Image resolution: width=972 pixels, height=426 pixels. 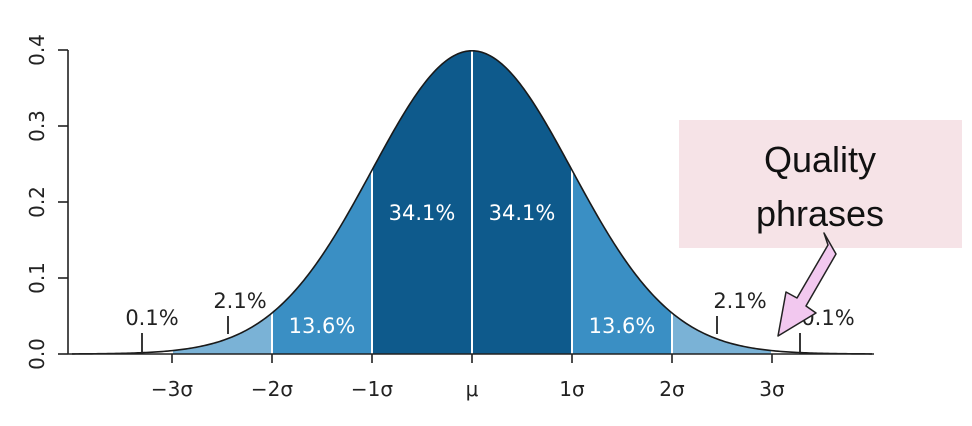 I want to click on percent-label-1: 2.1%, so click(x=239, y=301).